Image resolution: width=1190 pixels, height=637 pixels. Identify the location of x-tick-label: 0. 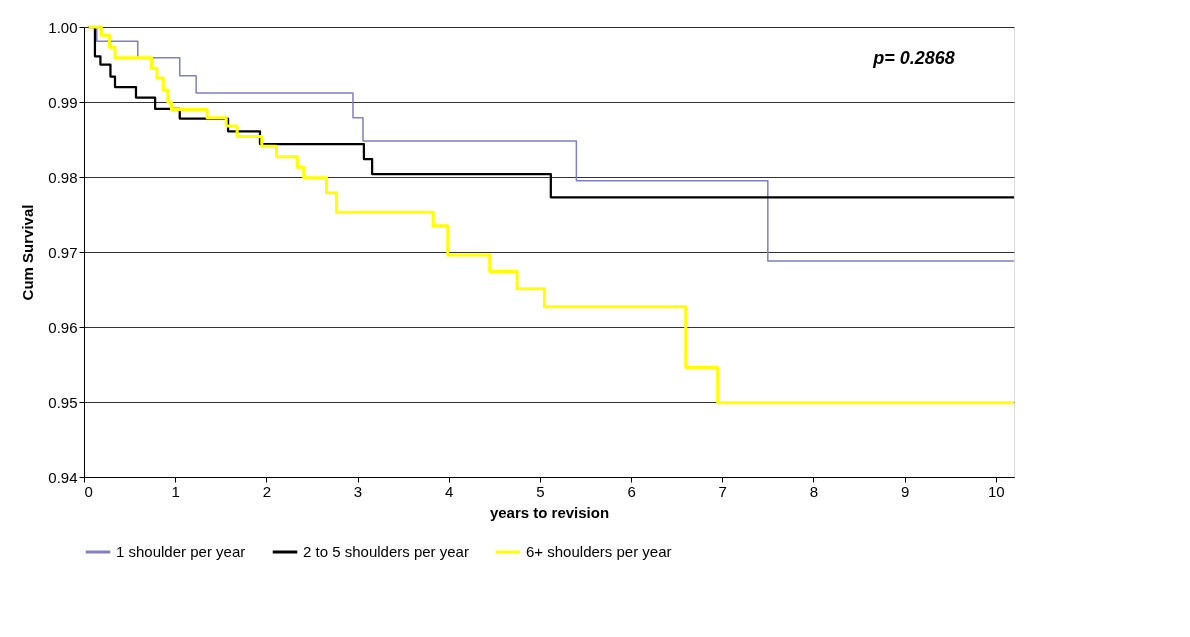
(88, 491).